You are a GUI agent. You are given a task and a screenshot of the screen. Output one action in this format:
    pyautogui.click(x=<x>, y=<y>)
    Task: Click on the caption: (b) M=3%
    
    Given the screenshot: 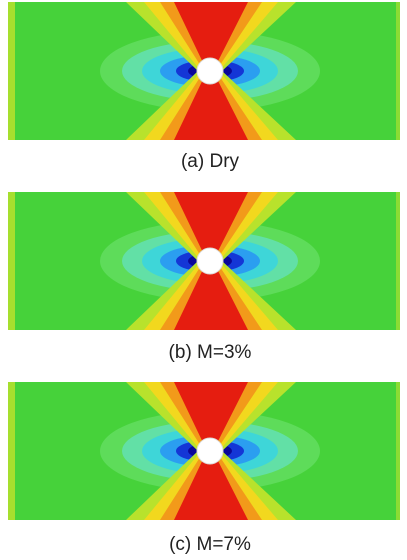 What is the action you would take?
    pyautogui.click(x=210, y=352)
    